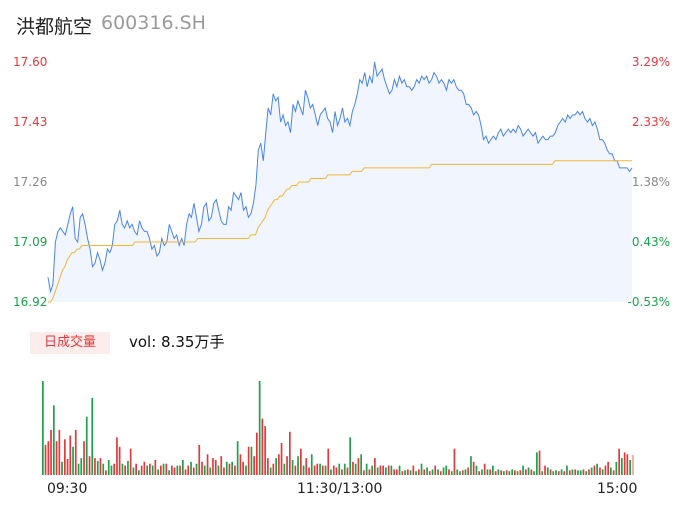  Describe the element at coordinates (617, 489) in the screenshot. I see `time-tick-label: 15:00` at that location.